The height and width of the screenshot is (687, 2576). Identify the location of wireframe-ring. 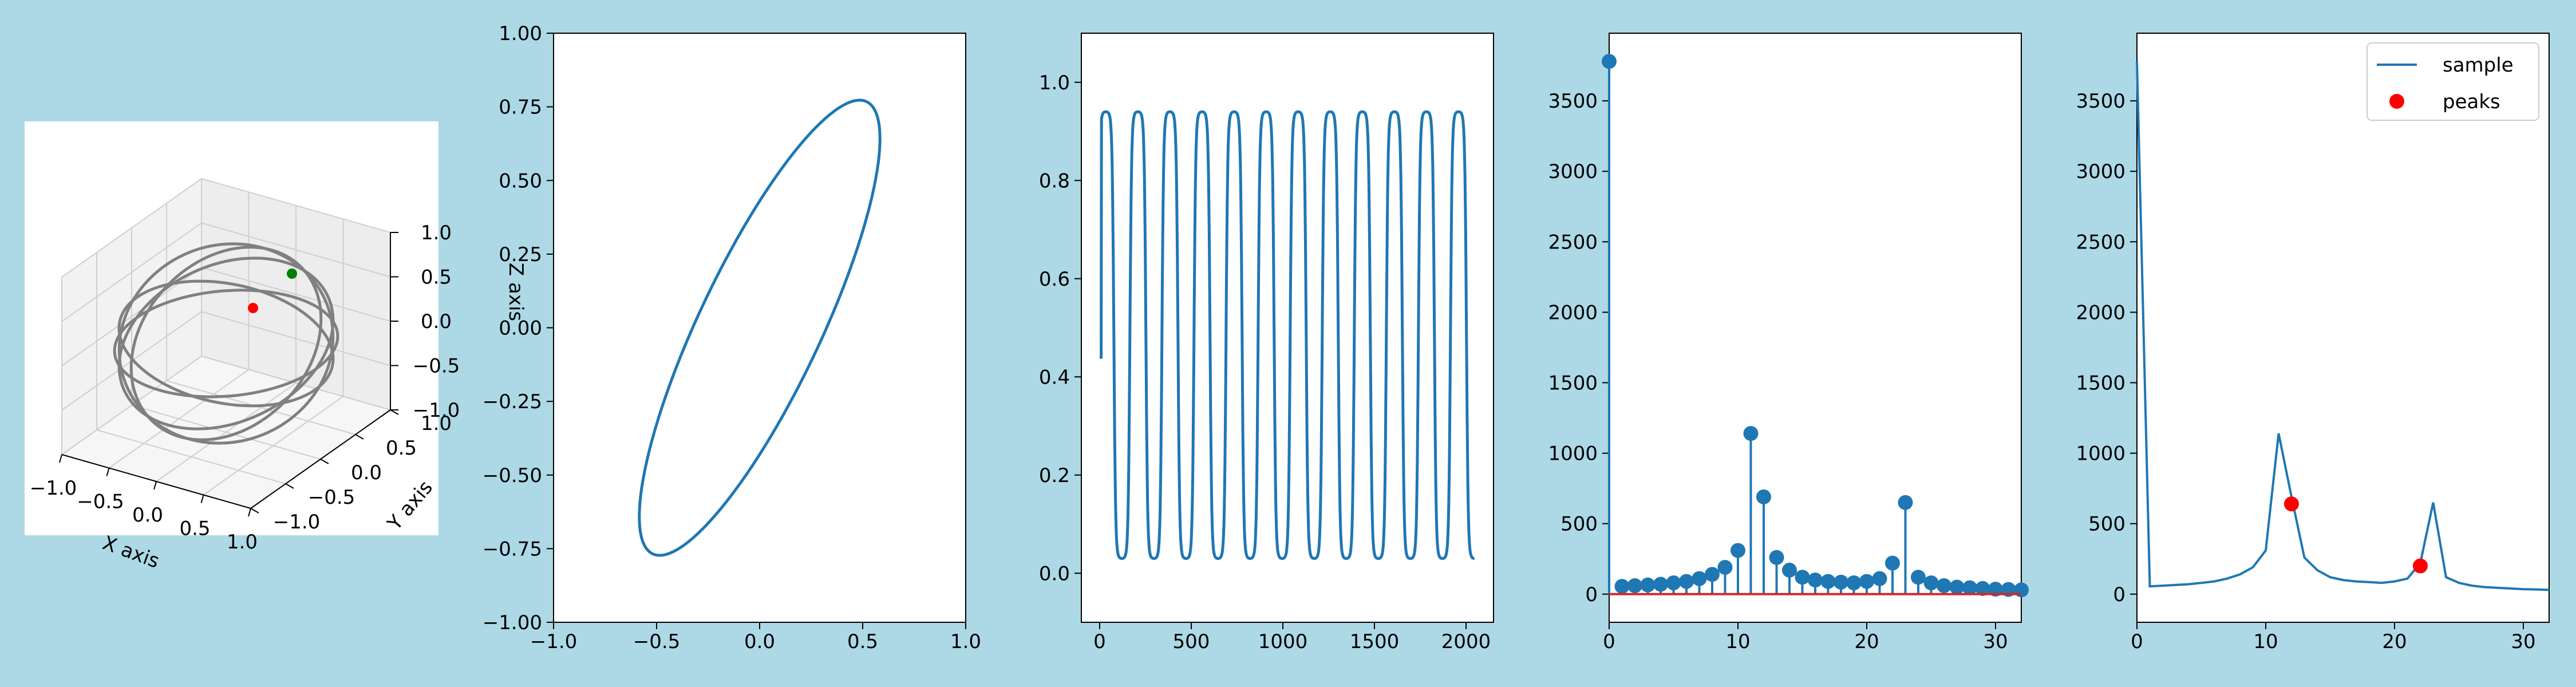
(226, 343).